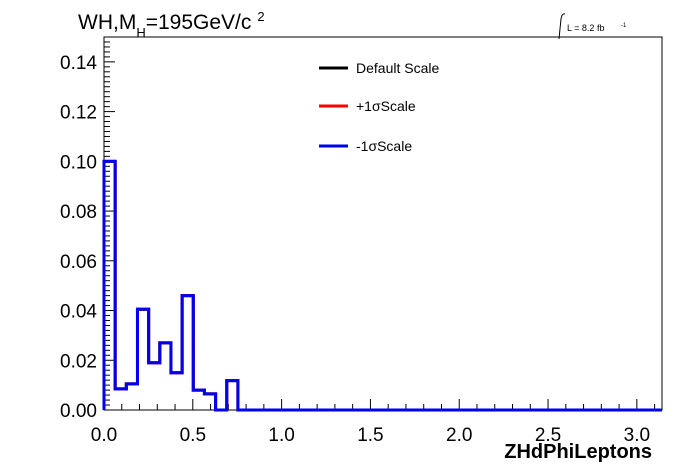 The image size is (696, 472). What do you see at coordinates (624, 26) in the screenshot?
I see `lumi-exponent: -1` at bounding box center [624, 26].